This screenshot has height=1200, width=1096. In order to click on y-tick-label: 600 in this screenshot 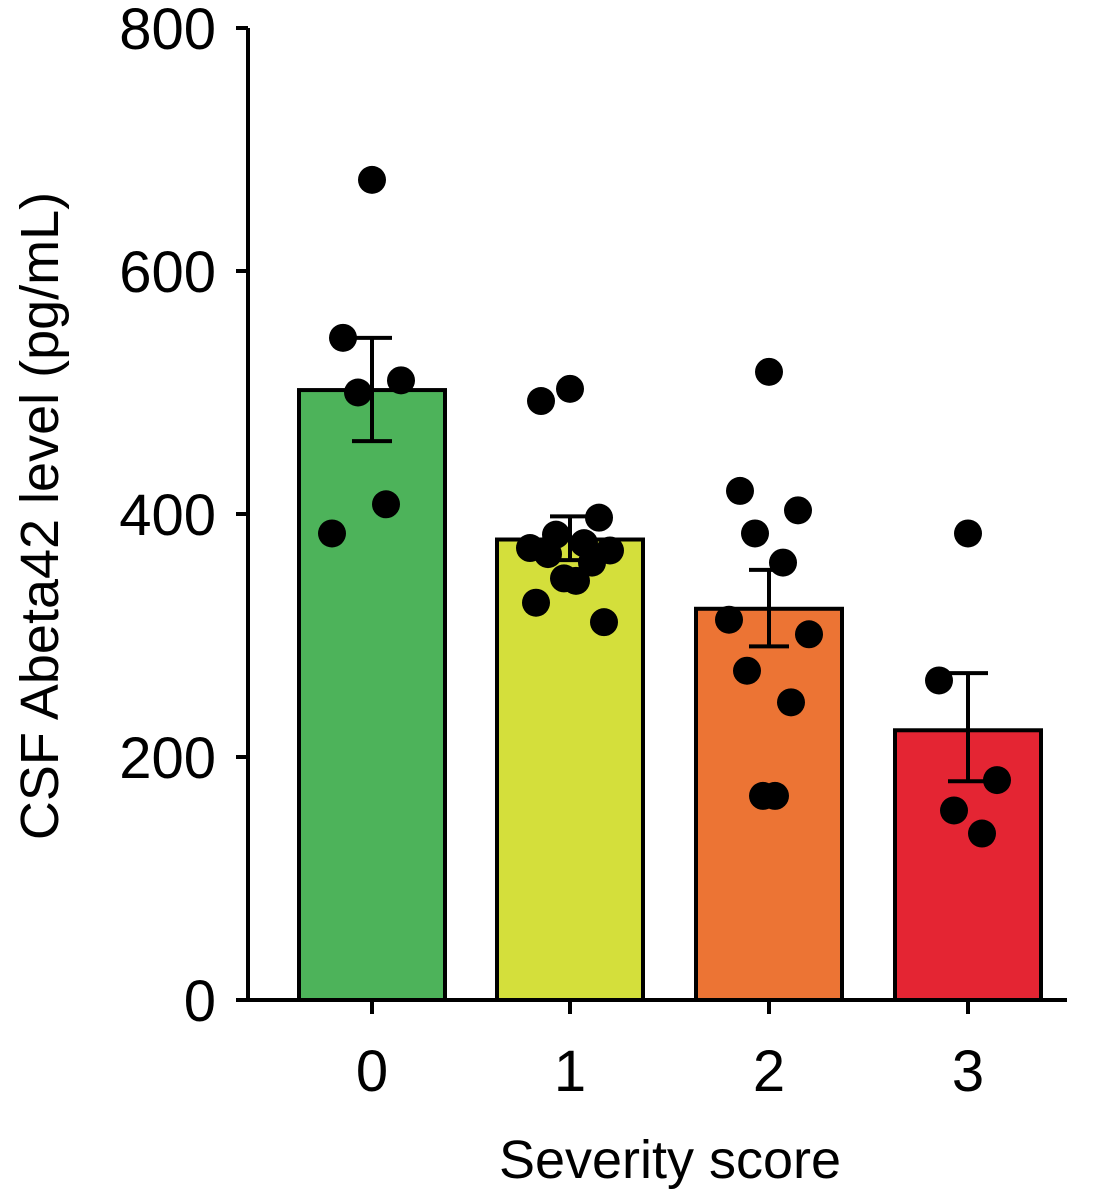, I will do `click(167, 272)`.